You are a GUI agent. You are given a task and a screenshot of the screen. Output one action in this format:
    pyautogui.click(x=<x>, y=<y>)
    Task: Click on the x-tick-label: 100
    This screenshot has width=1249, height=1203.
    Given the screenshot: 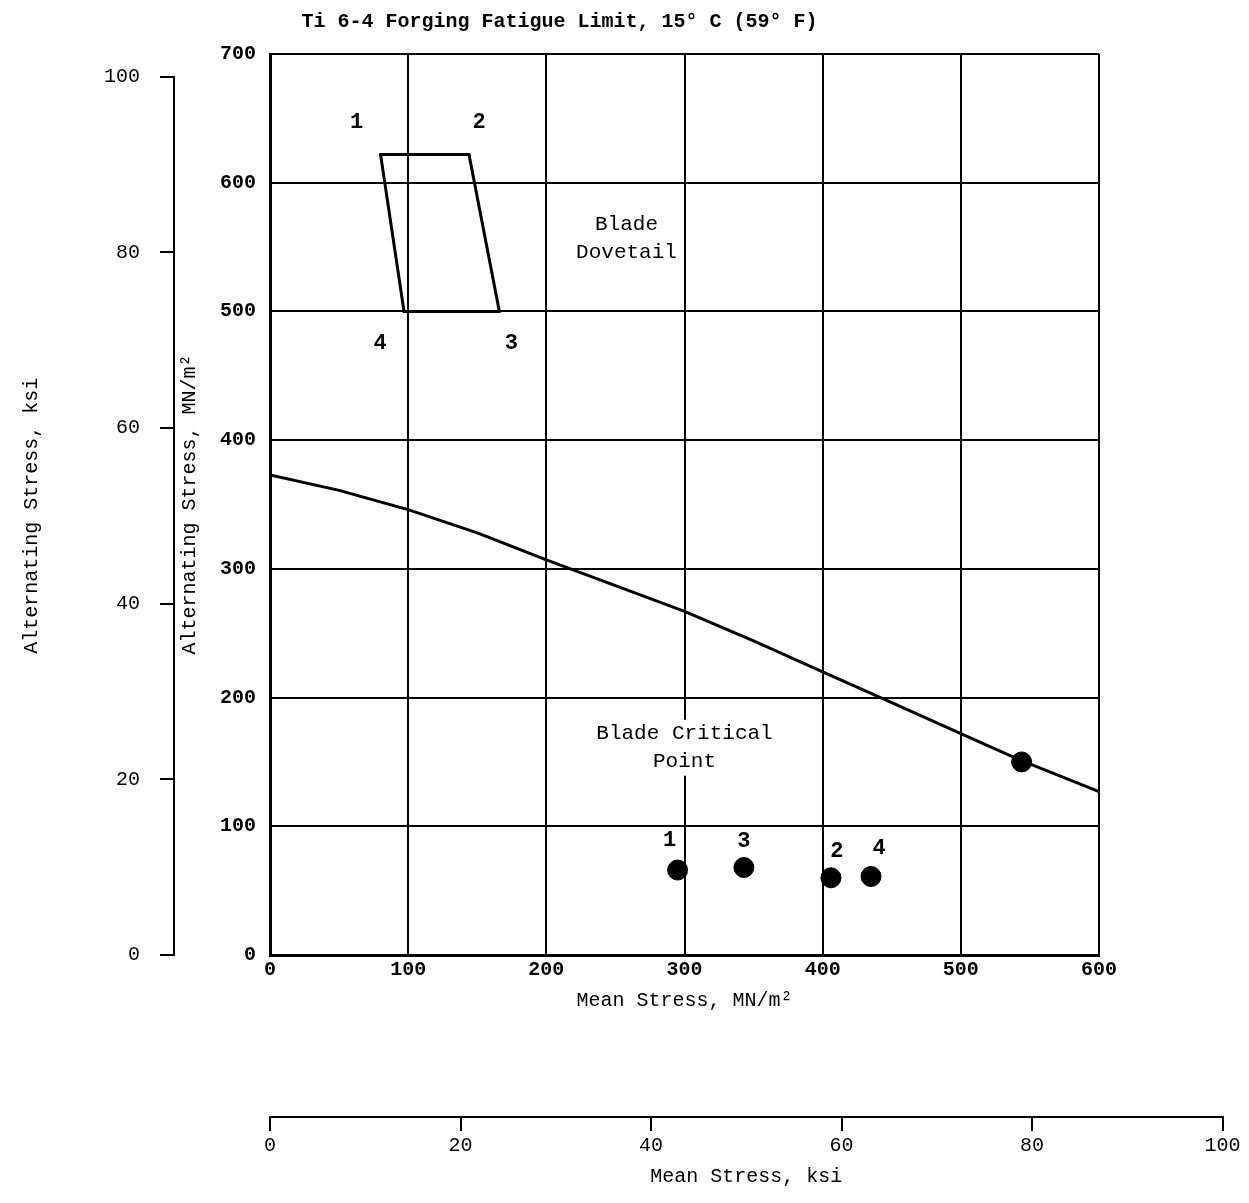 What is the action you would take?
    pyautogui.click(x=408, y=970)
    